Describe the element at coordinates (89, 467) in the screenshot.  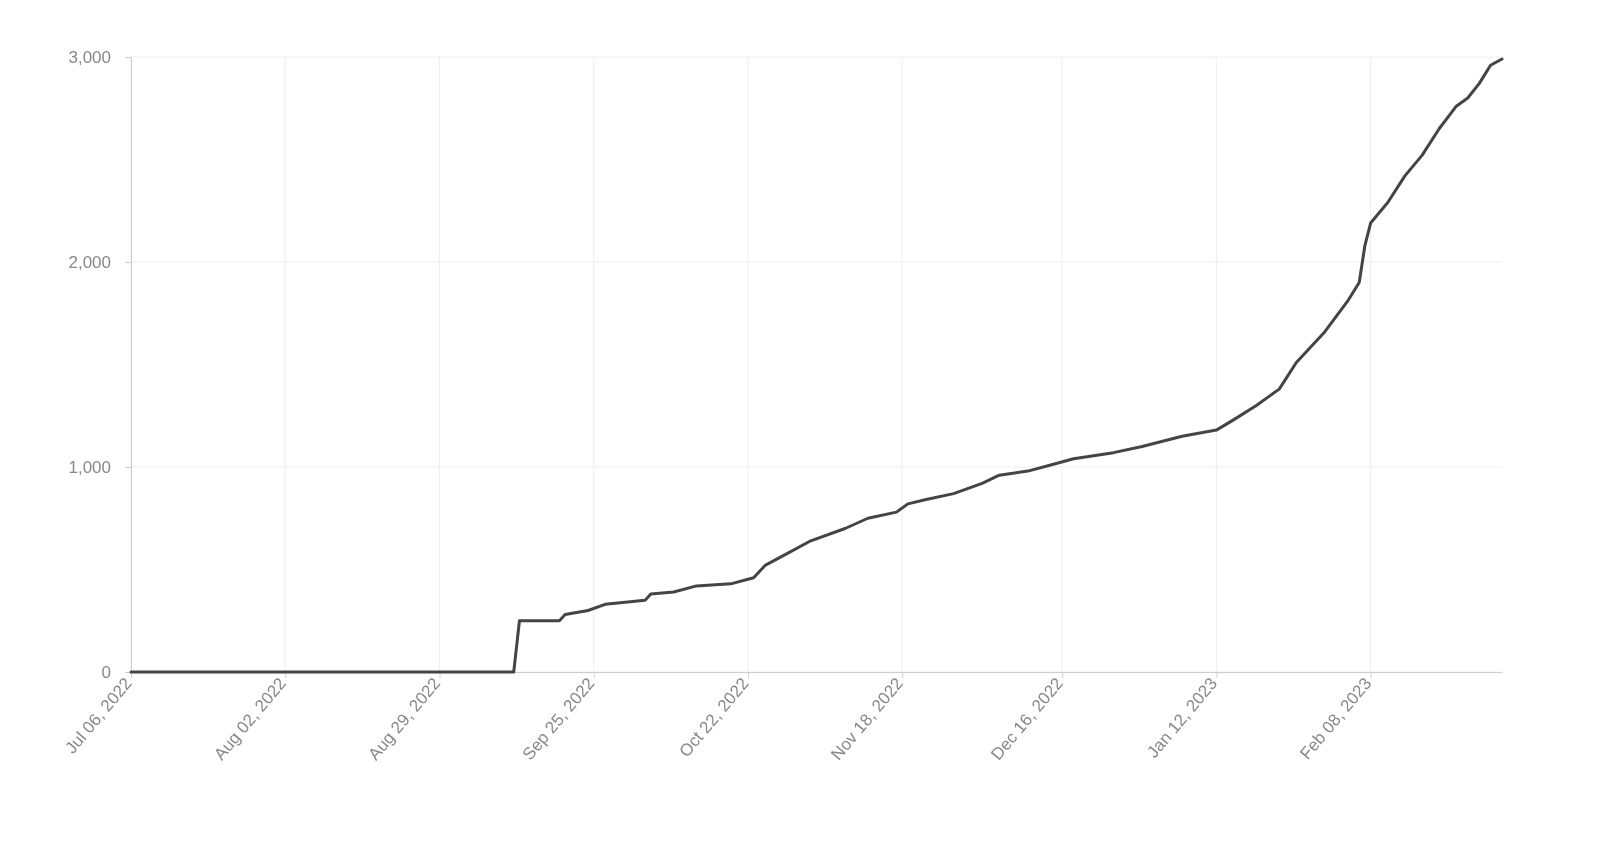
I see `y-tick-label: 1,000` at that location.